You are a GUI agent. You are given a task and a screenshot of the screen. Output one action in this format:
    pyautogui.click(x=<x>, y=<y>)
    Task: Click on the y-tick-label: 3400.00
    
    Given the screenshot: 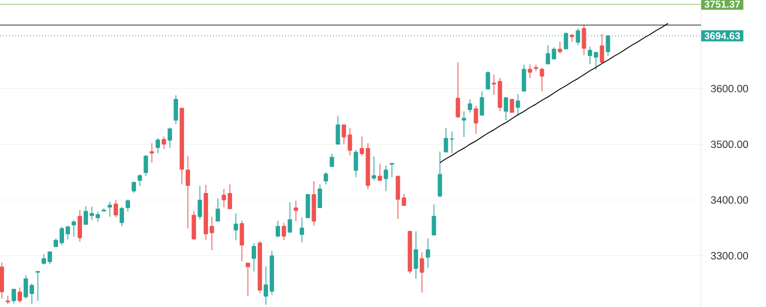 What is the action you would take?
    pyautogui.click(x=729, y=200)
    